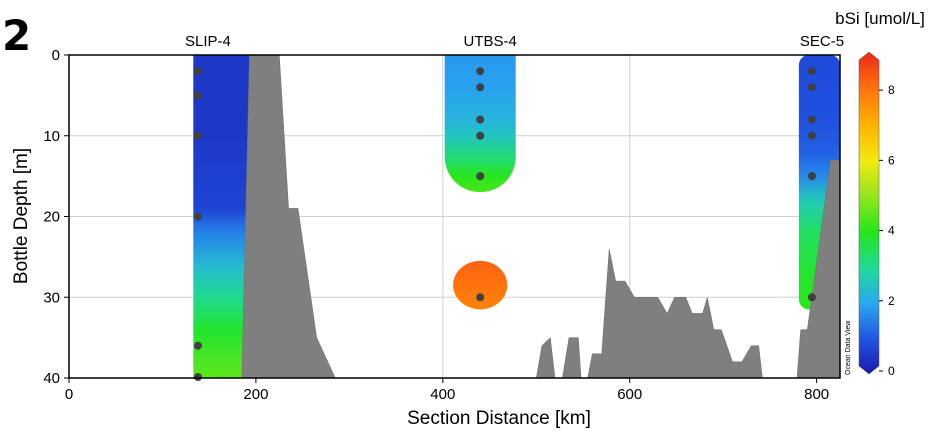 The height and width of the screenshot is (431, 936). Describe the element at coordinates (16, 35) in the screenshot. I see `panel-label: 2` at that location.